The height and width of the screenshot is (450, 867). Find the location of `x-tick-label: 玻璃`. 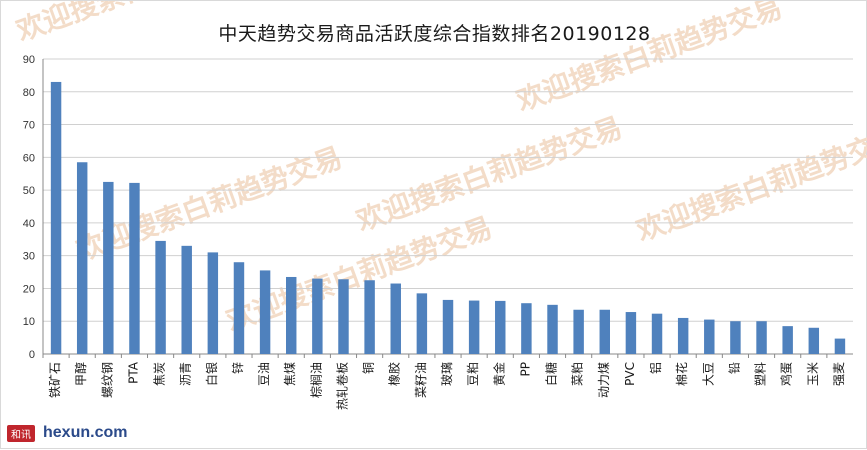

x-tick-label: 玻璃 is located at coordinates (447, 374).